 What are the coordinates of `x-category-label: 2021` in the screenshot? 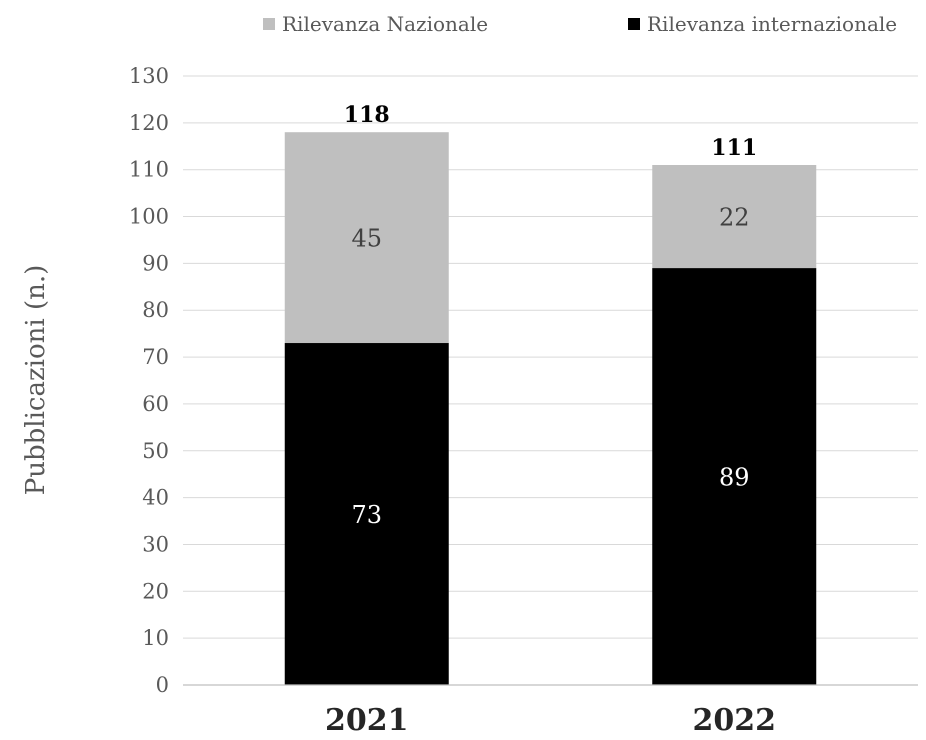 It's located at (367, 720).